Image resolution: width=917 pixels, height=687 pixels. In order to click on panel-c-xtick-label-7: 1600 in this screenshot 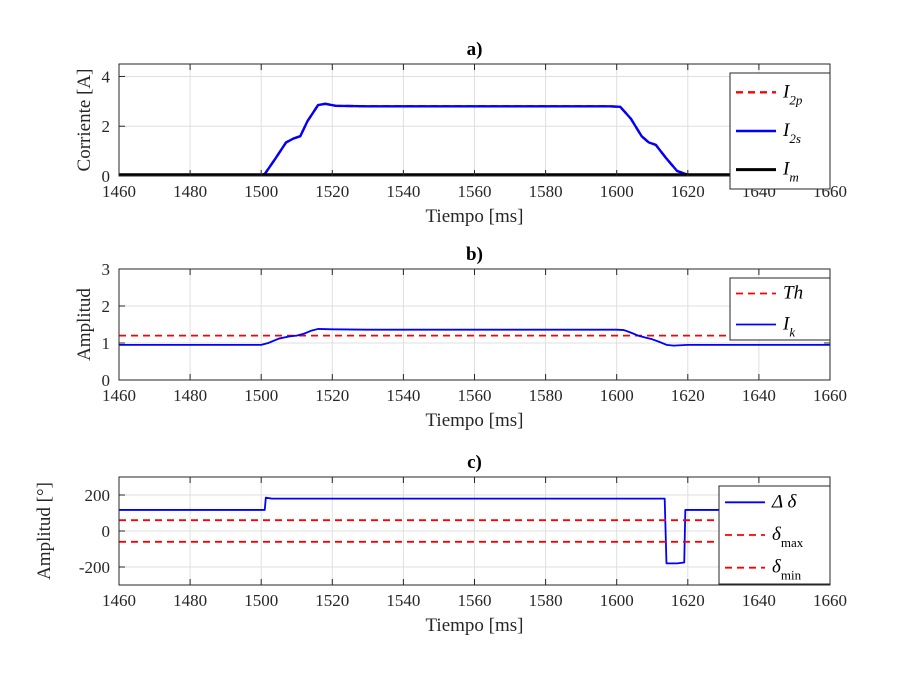, I will do `click(617, 600)`.